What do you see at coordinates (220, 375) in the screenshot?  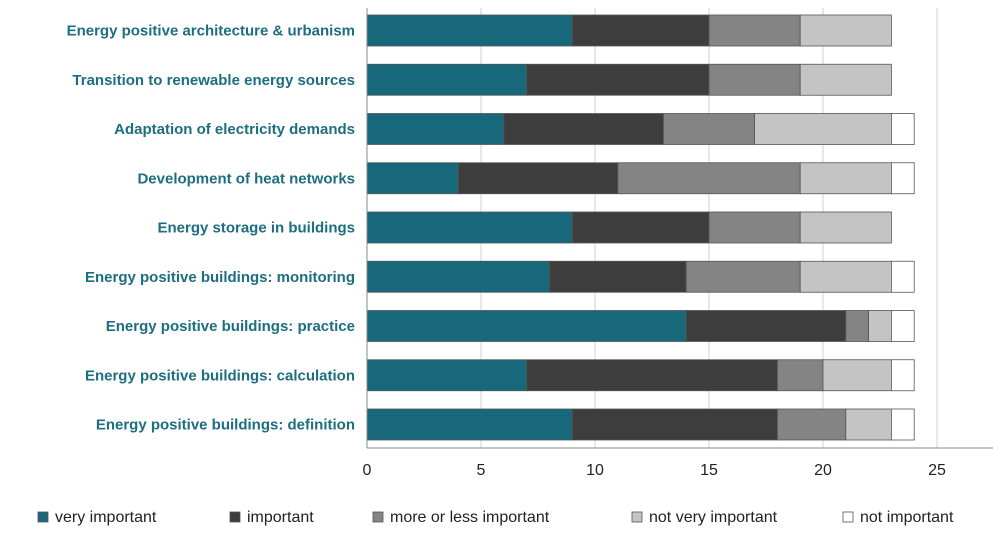 I see `category-label: Energy positive buildings: calculation` at bounding box center [220, 375].